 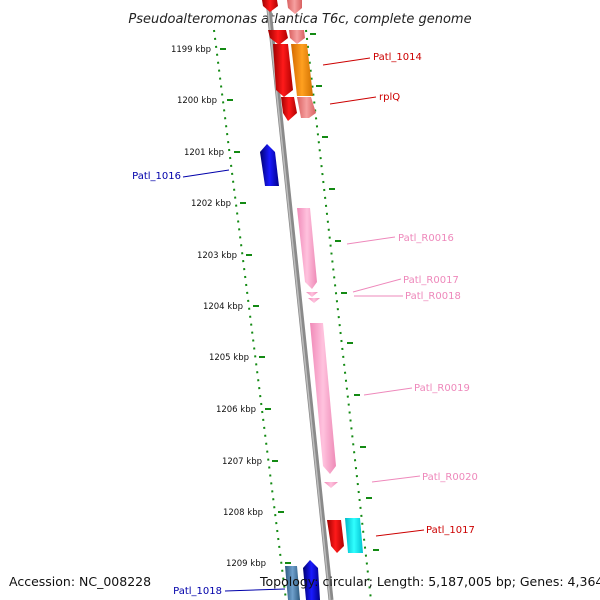 What do you see at coordinates (204, 153) in the screenshot?
I see `scale-label: 1201 kbp` at bounding box center [204, 153].